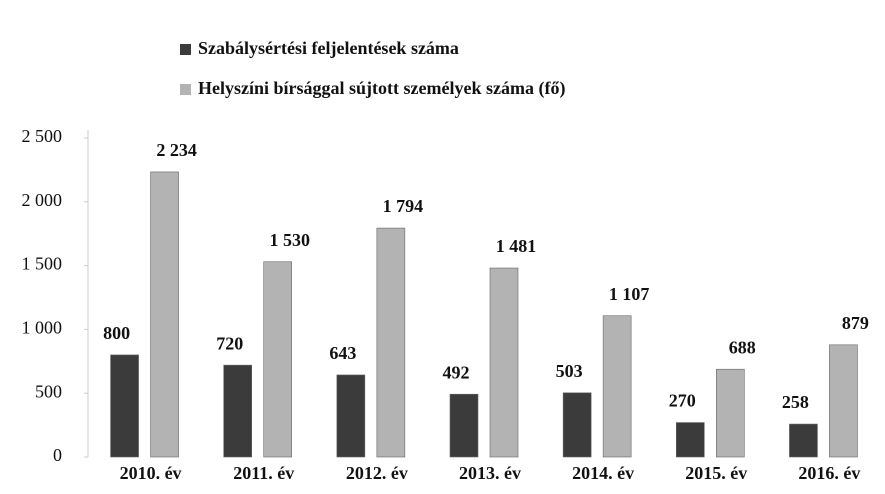  Describe the element at coordinates (456, 372) in the screenshot. I see `data-label: 492` at that location.